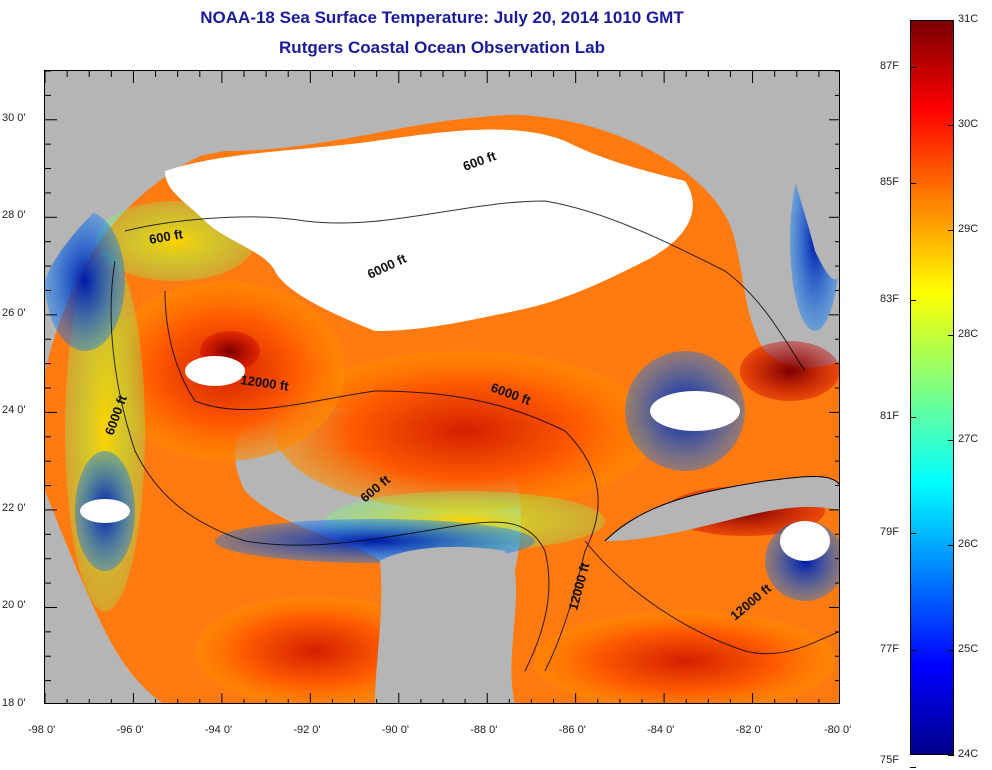 This screenshot has height=770, width=992. I want to click on colorbar-fahrenheit-label: 79F, so click(889, 532).